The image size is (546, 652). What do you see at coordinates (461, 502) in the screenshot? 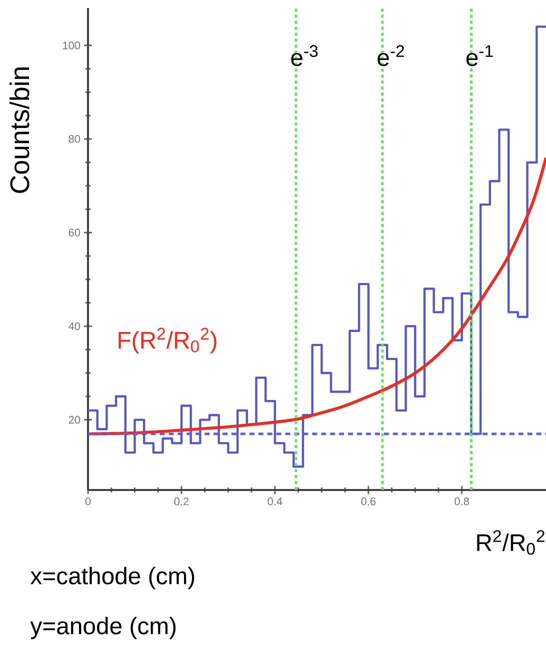
I see `x-tick-label: 0.8` at bounding box center [461, 502].